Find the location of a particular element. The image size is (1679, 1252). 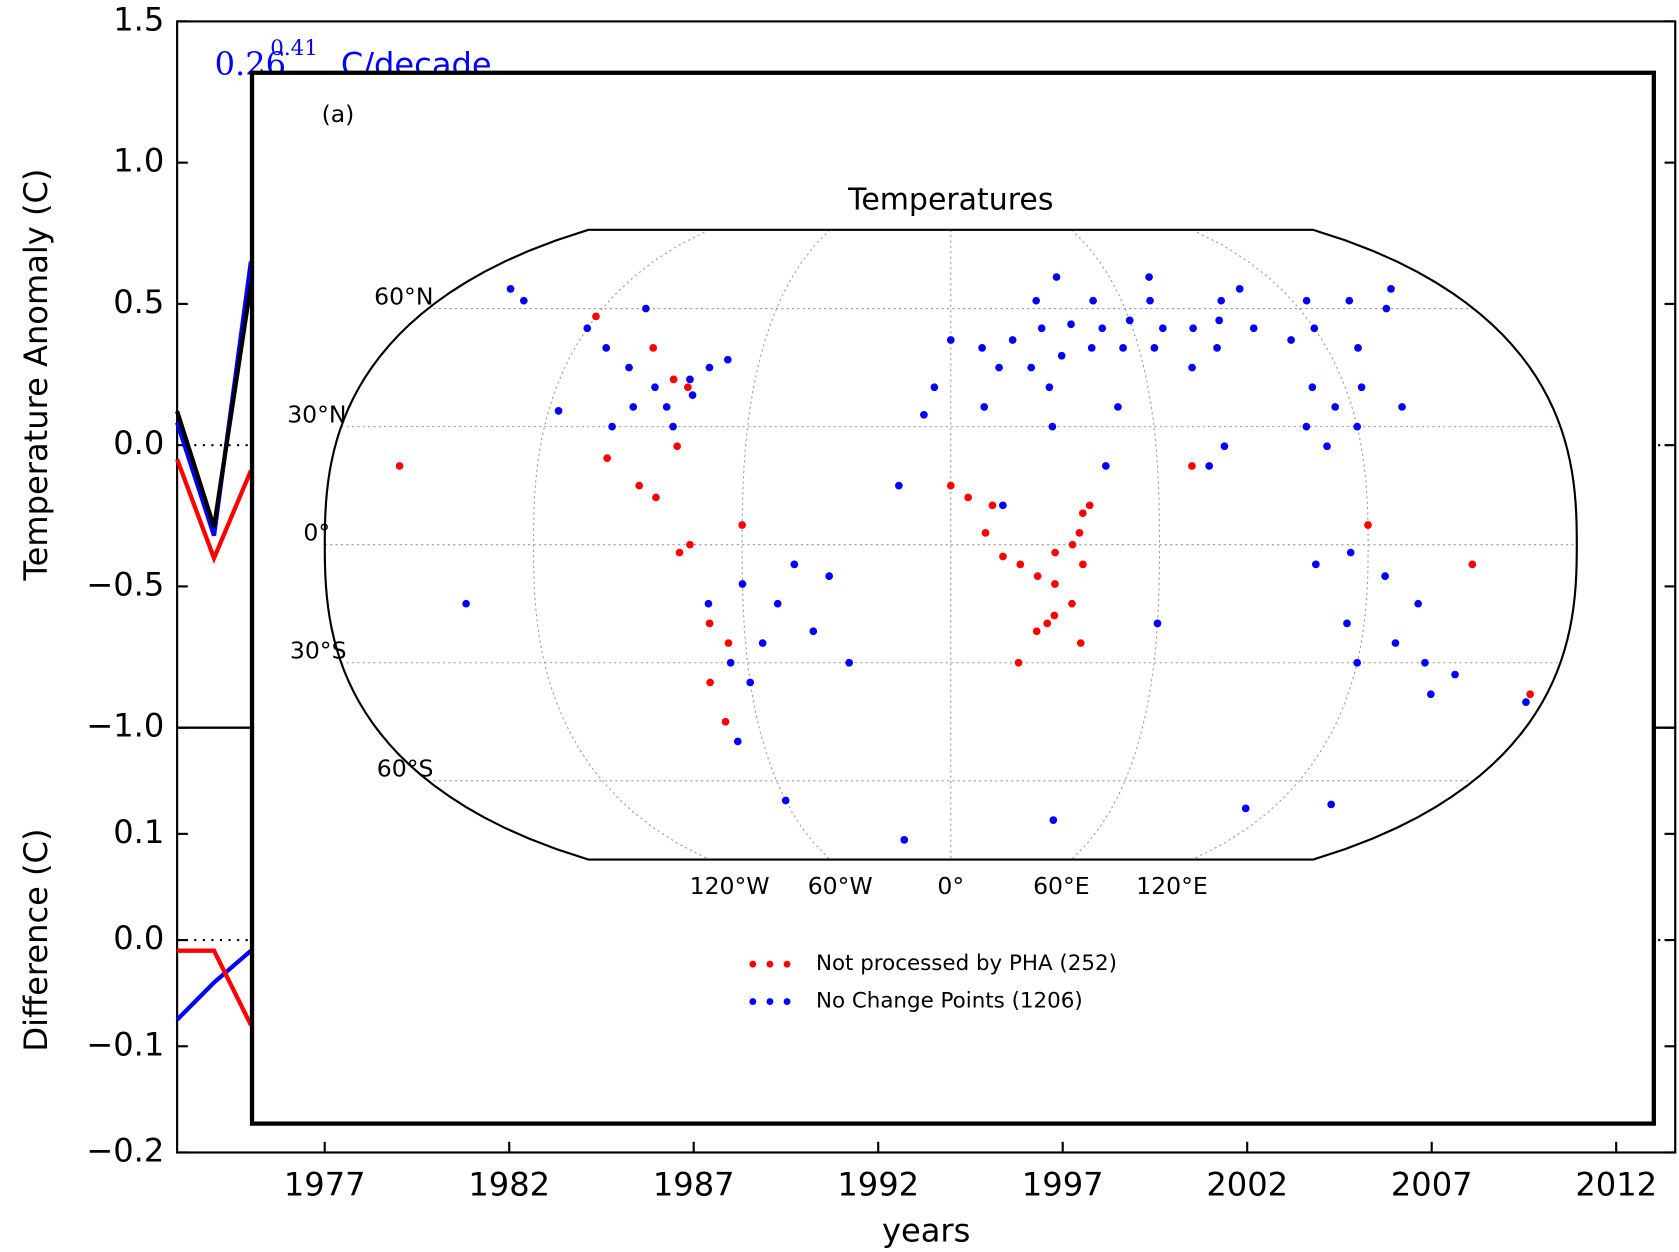

x-tick-label: 1987 is located at coordinates (694, 1185).